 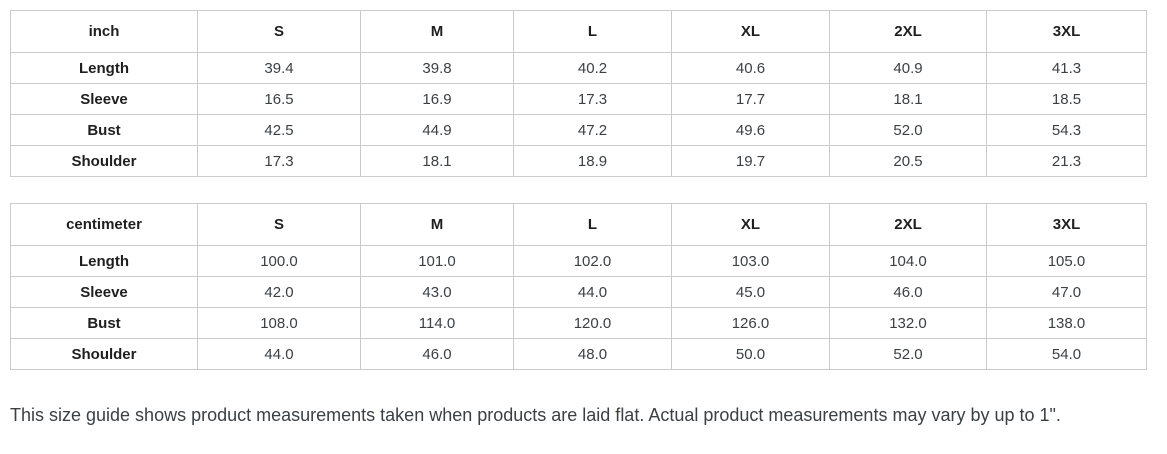 What do you see at coordinates (750, 161) in the screenshot?
I see `measurement-value: 19.7` at bounding box center [750, 161].